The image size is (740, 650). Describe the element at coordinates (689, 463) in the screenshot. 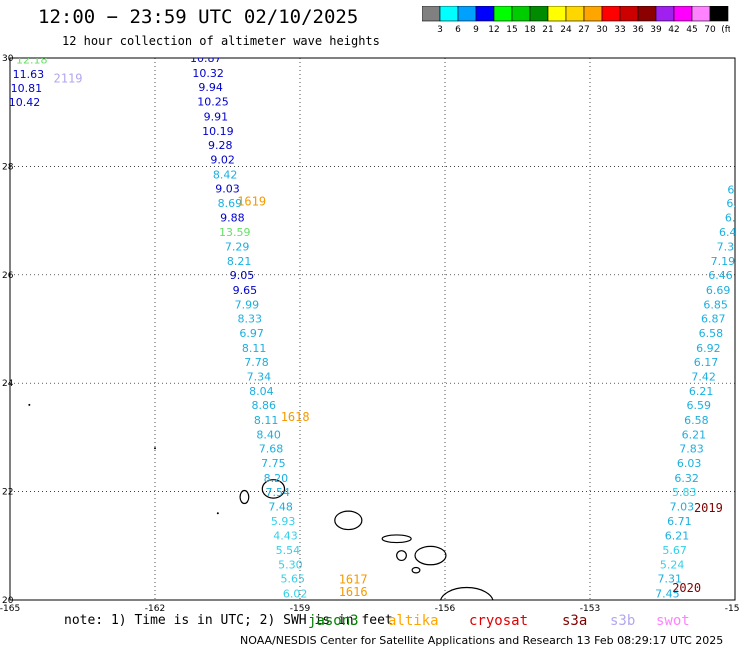

I see `wave-height-value: 6.03` at that location.